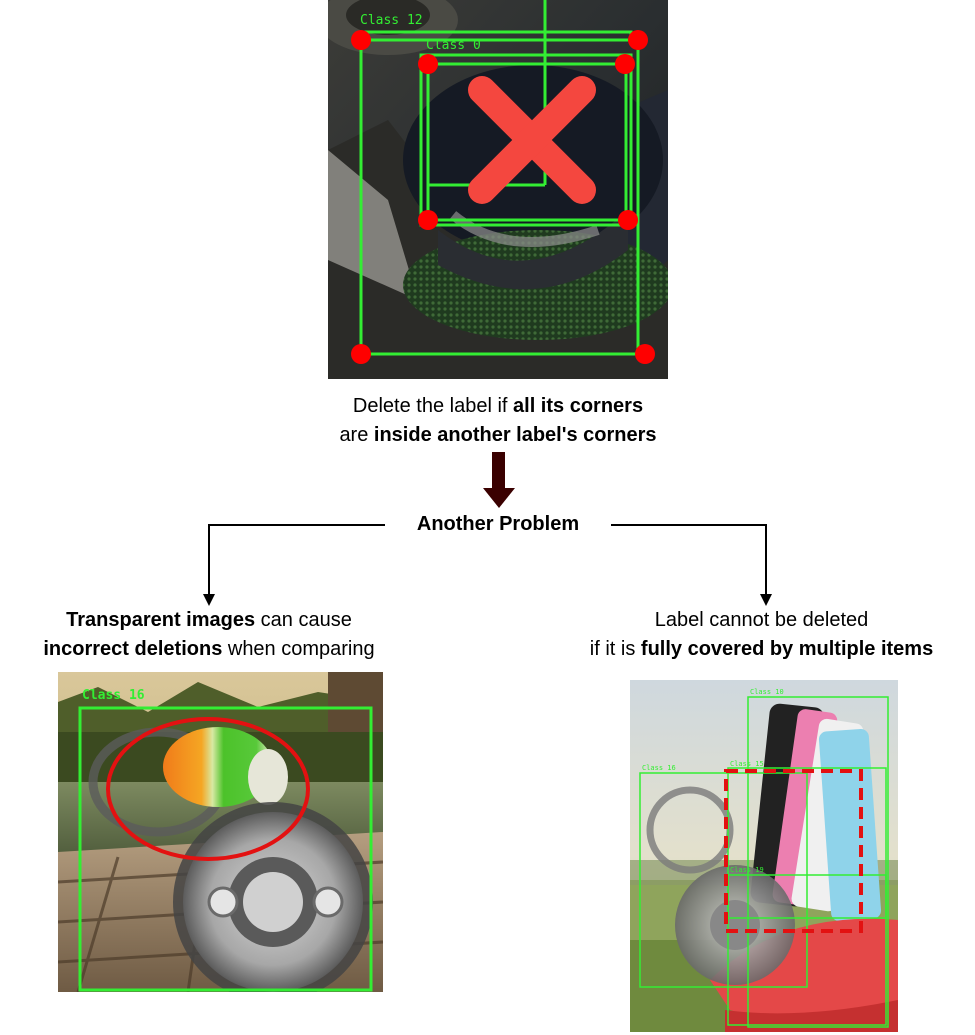 The width and height of the screenshot is (975, 1035). What do you see at coordinates (532, 140) in the screenshot?
I see `x-mark-icon` at bounding box center [532, 140].